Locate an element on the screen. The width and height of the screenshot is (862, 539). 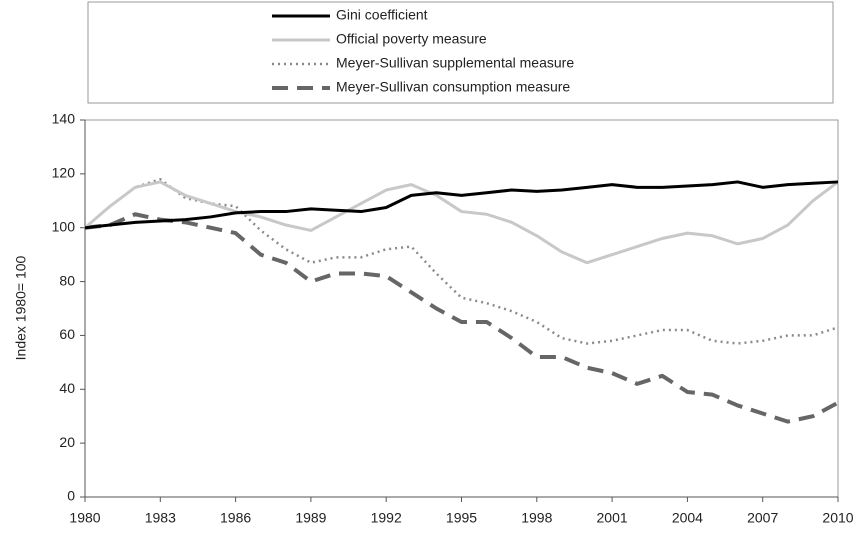
y-axis-label: Index 1980= 100 is located at coordinates (21, 307).